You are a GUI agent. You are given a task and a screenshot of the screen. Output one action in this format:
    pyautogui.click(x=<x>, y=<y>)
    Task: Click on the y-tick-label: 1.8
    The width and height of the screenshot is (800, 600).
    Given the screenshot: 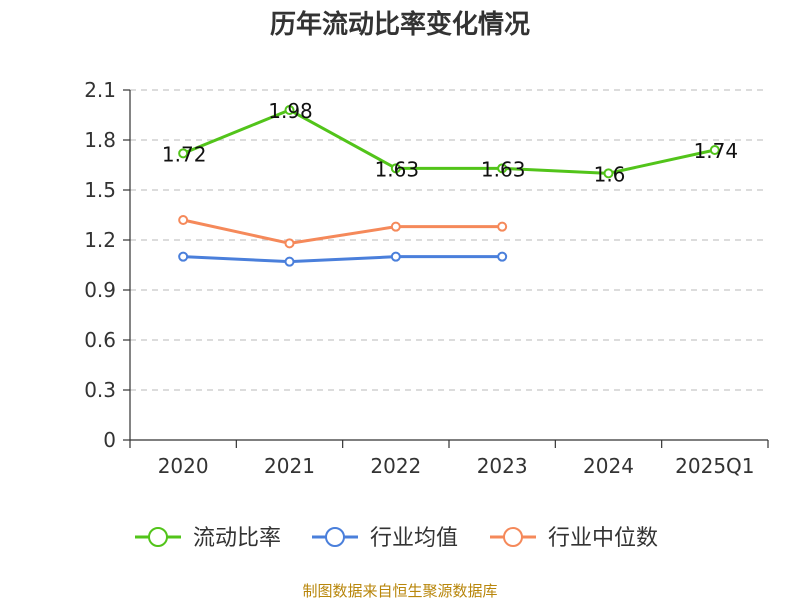 What is the action you would take?
    pyautogui.click(x=100, y=140)
    